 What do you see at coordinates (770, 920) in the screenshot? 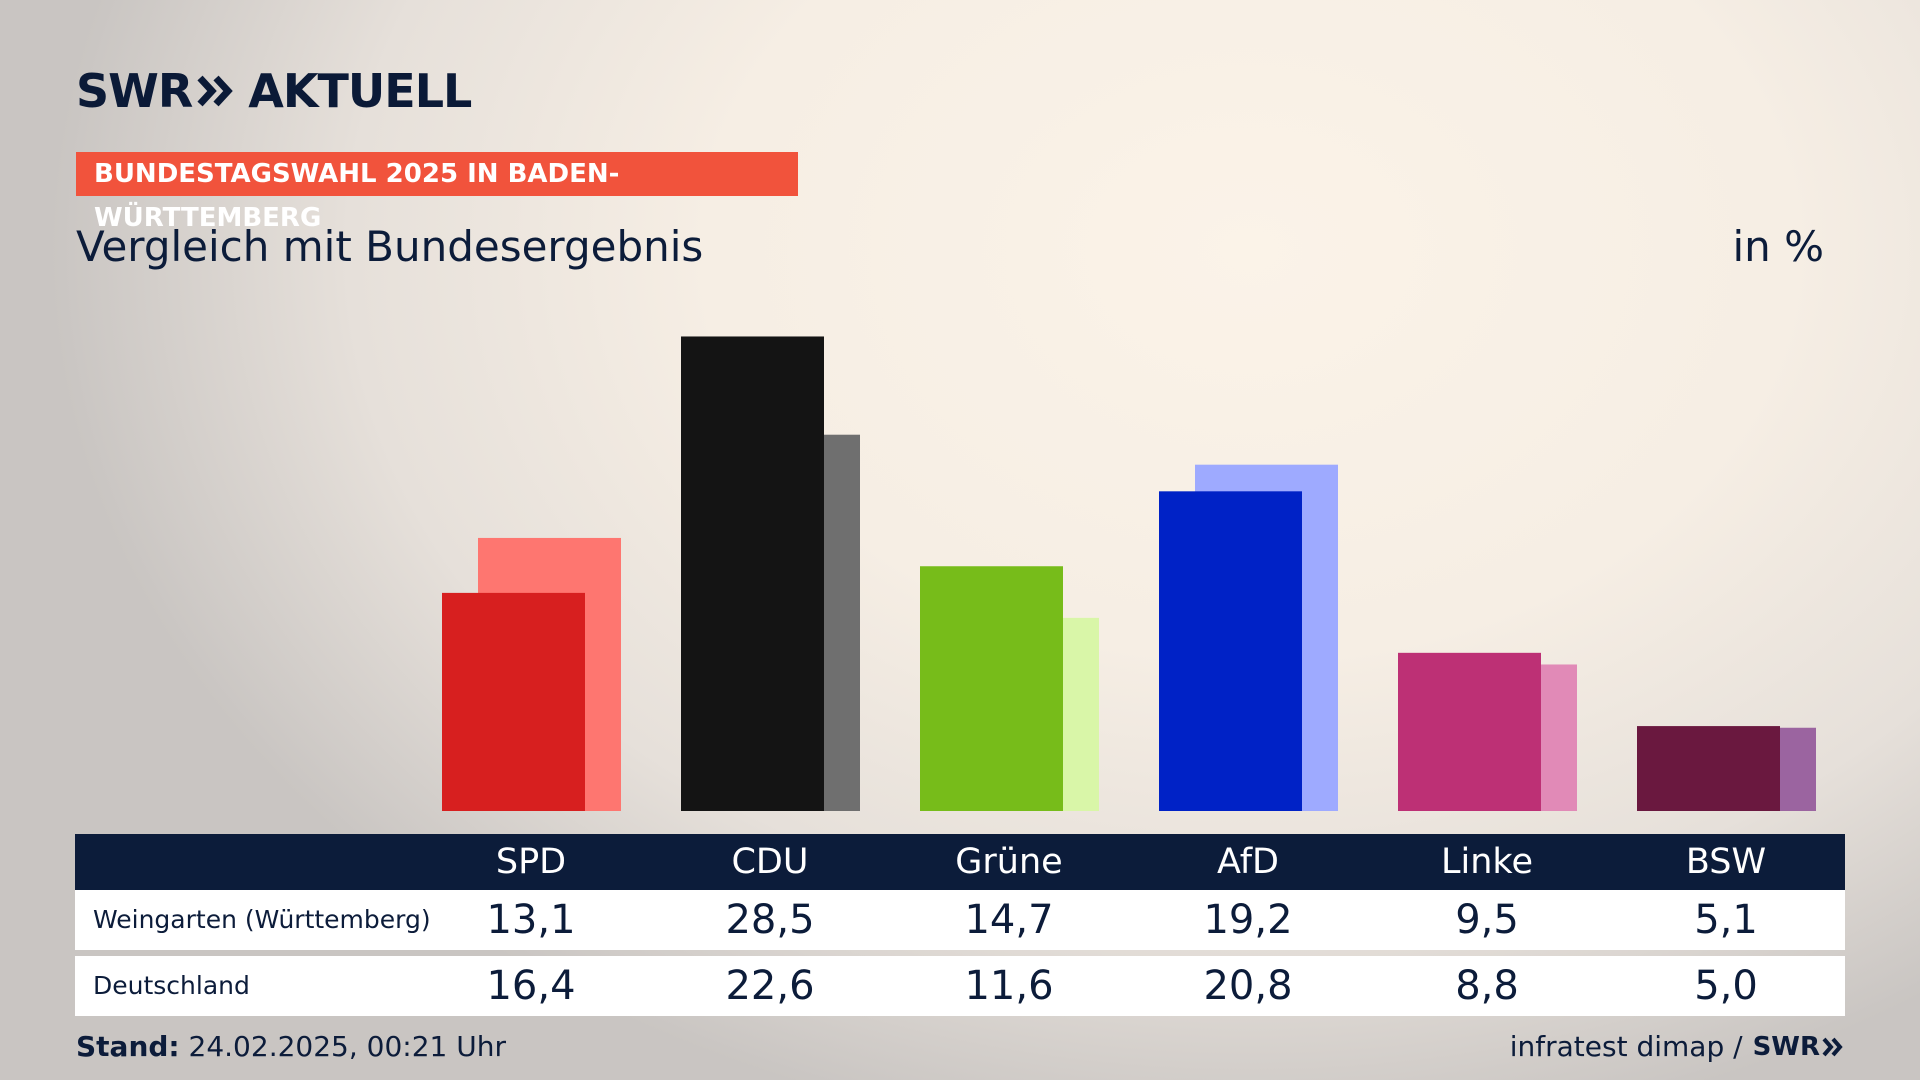
I see `value-local-cdu: 28,5` at bounding box center [770, 920].